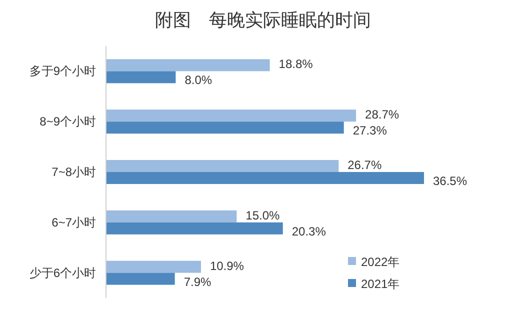 The height and width of the screenshot is (330, 506). Describe the element at coordinates (450, 181) in the screenshot. I see `data-label: 36.5%` at that location.